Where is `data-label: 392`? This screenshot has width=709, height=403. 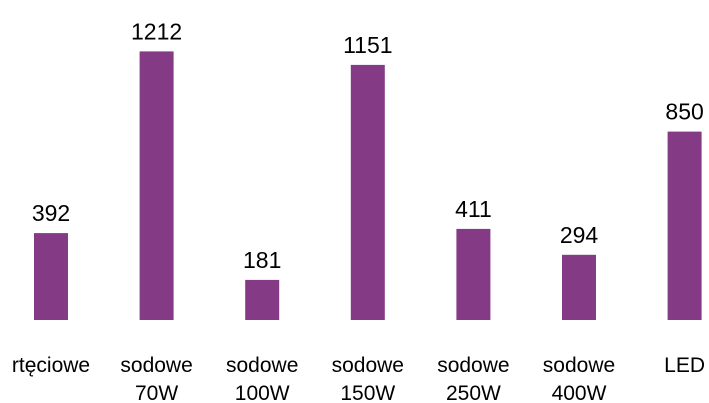
data-label: 392 is located at coordinates (51, 213).